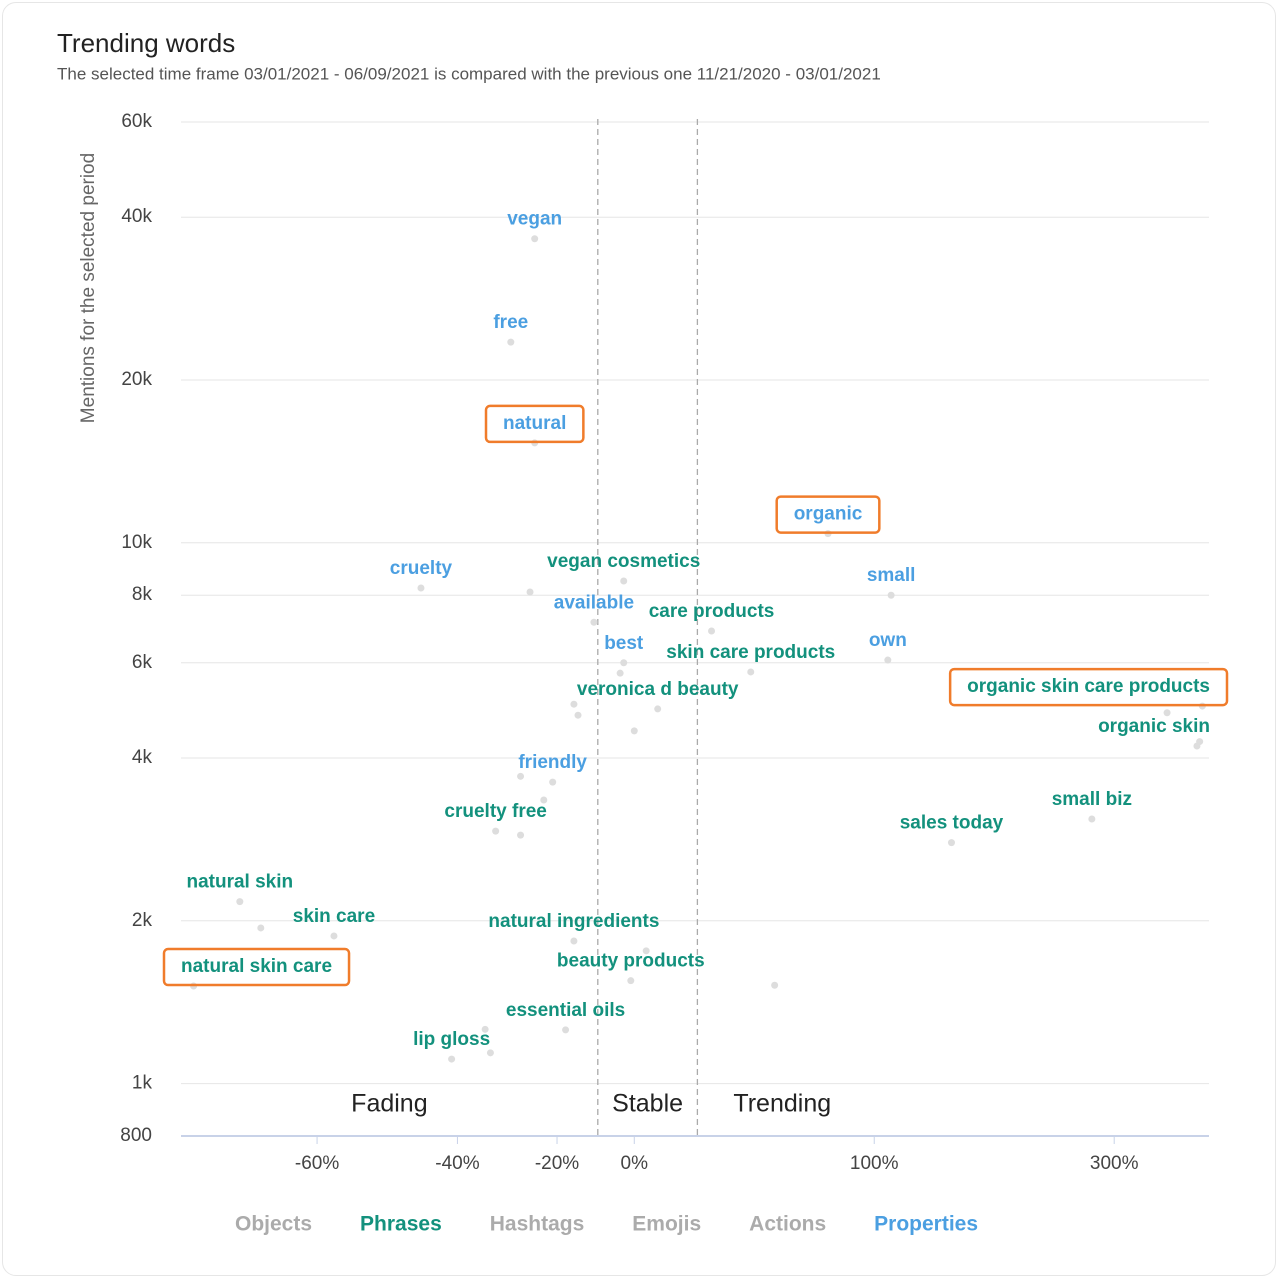  What do you see at coordinates (334, 916) in the screenshot?
I see `point-label: skin care` at bounding box center [334, 916].